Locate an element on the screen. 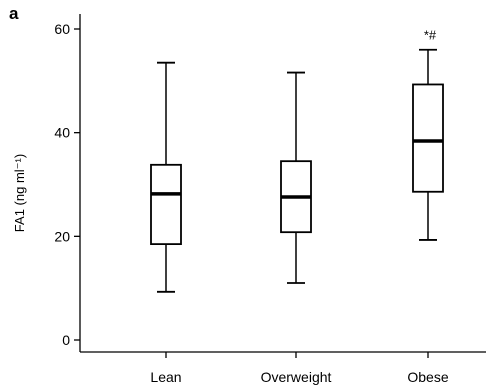 The height and width of the screenshot is (392, 494). y-tick-label: 0 is located at coordinates (66, 340).